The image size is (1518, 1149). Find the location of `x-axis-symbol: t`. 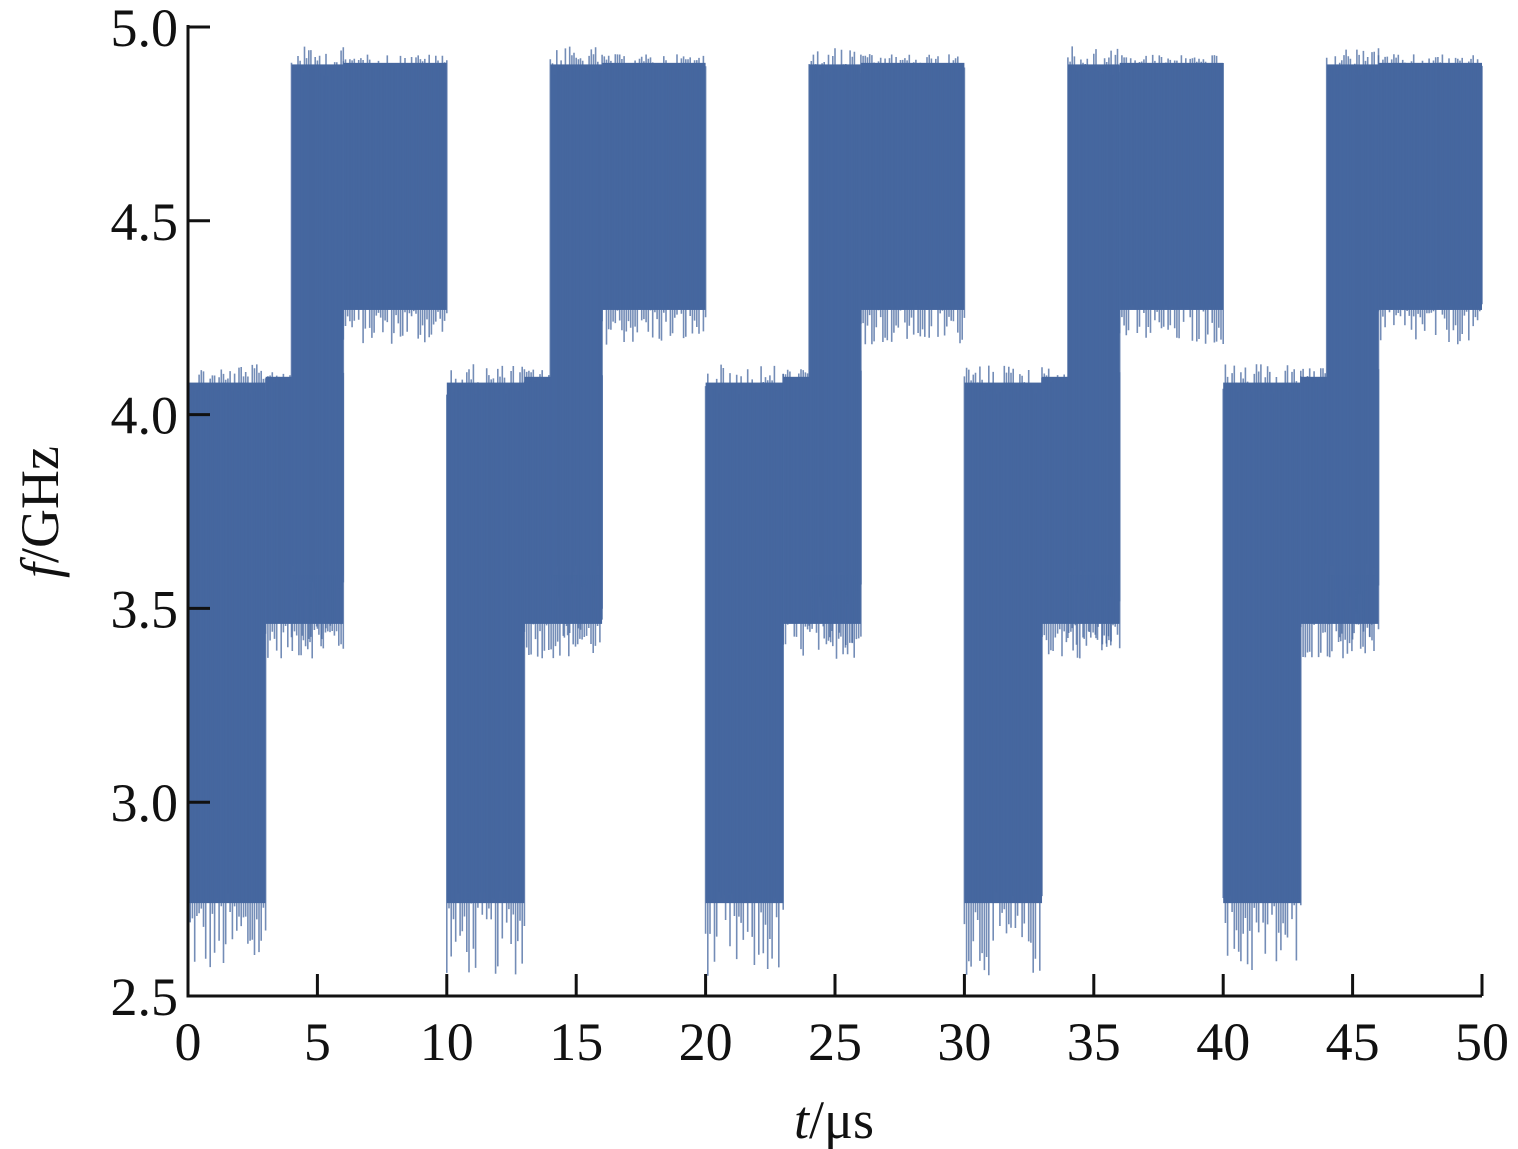

x-axis-symbol: t is located at coordinates (802, 1119).